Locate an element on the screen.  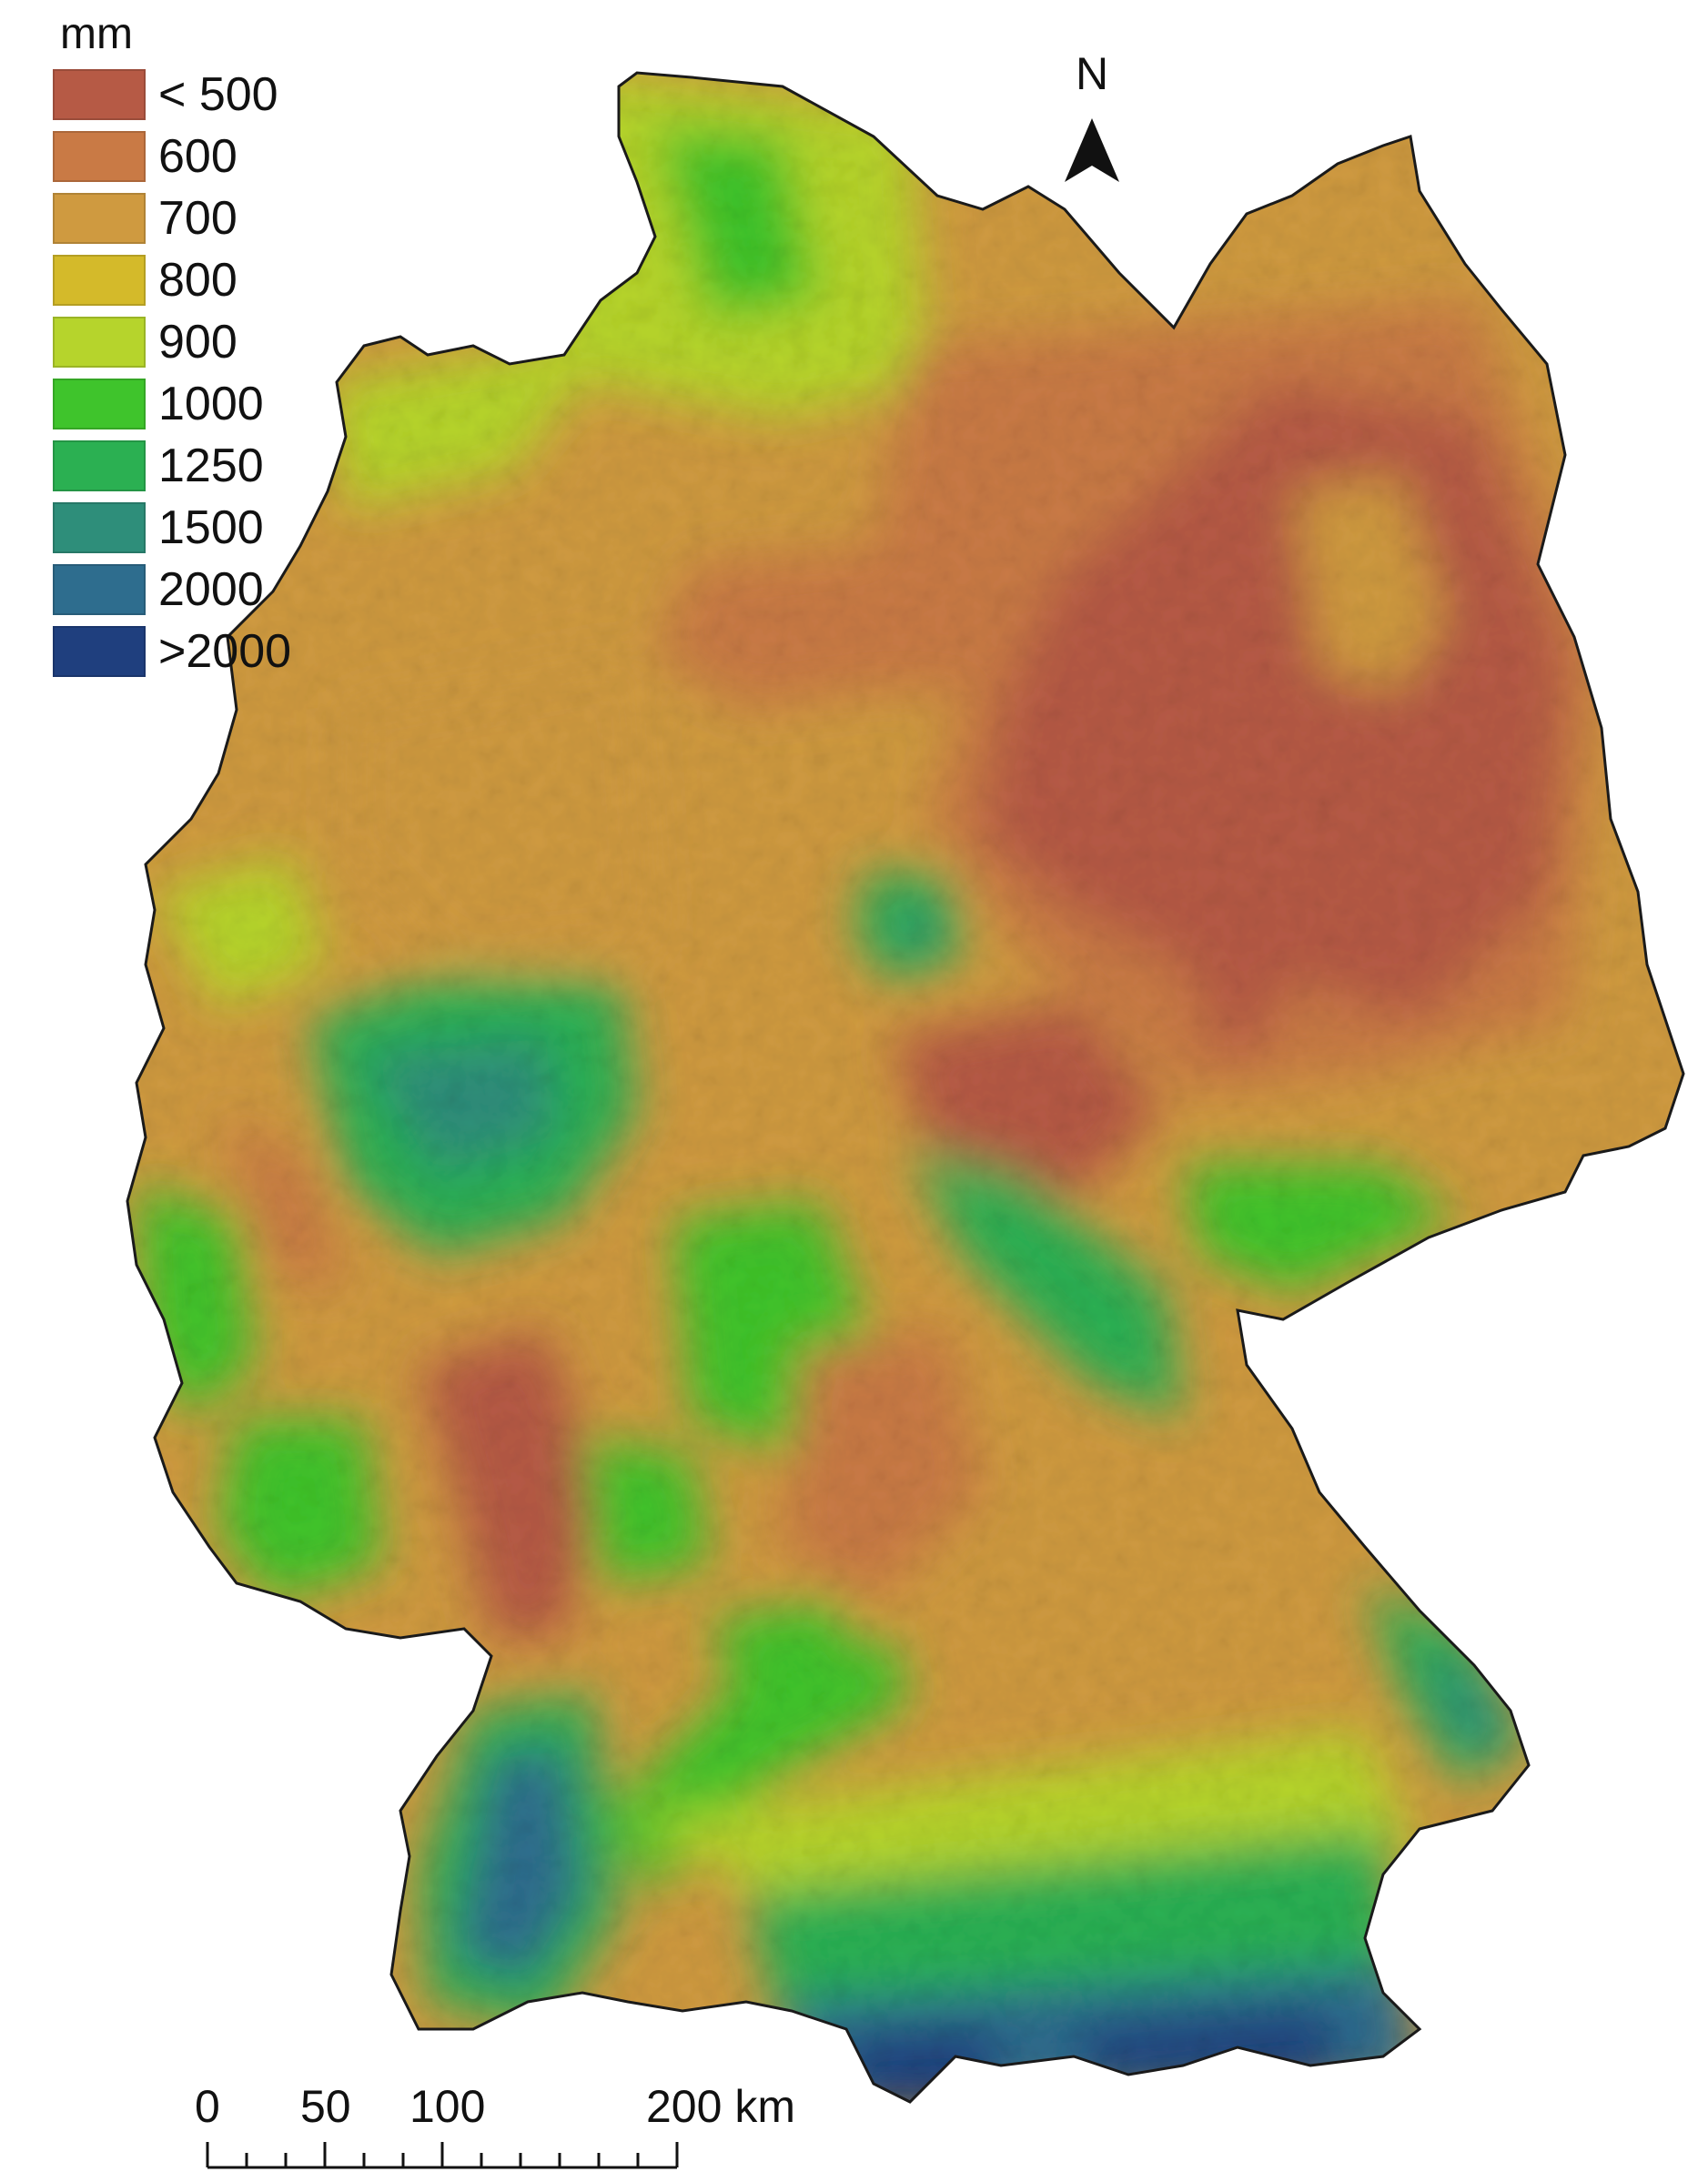
legend-item: 1000 is located at coordinates (172, 404).